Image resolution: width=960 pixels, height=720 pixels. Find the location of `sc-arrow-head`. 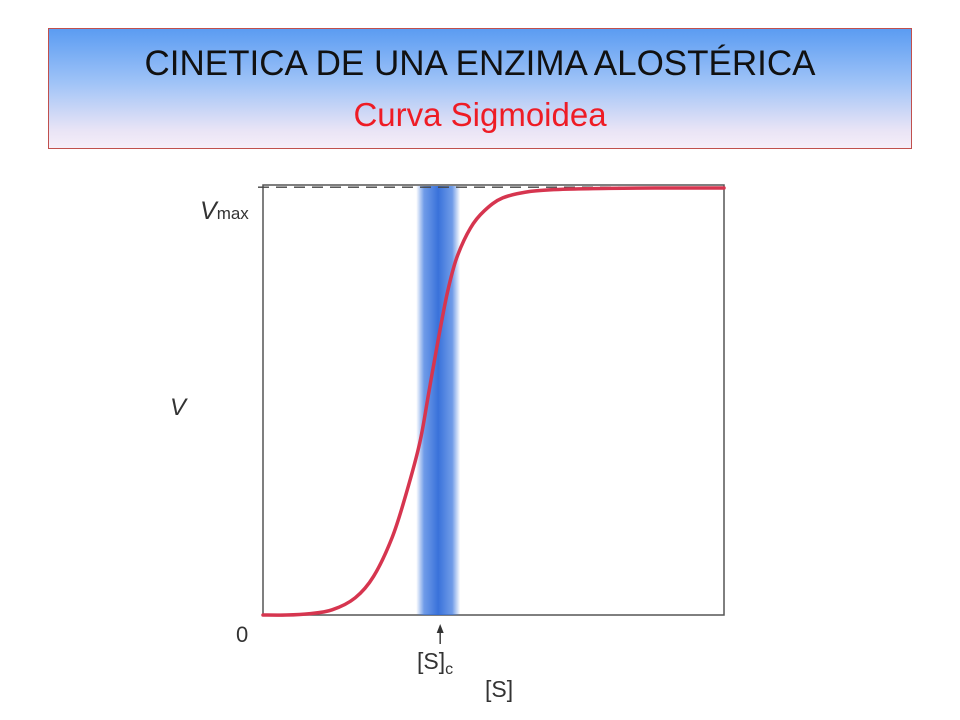

sc-arrow-head is located at coordinates (440, 628).